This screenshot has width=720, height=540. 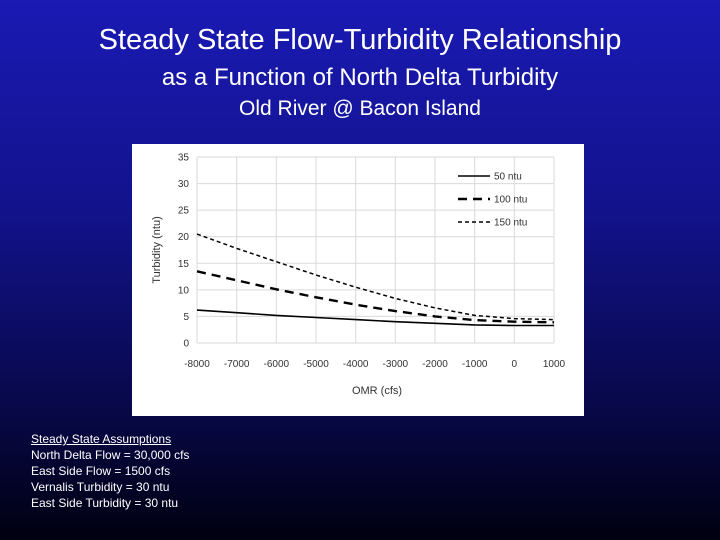 What do you see at coordinates (184, 184) in the screenshot?
I see `y-tick-label: 30` at bounding box center [184, 184].